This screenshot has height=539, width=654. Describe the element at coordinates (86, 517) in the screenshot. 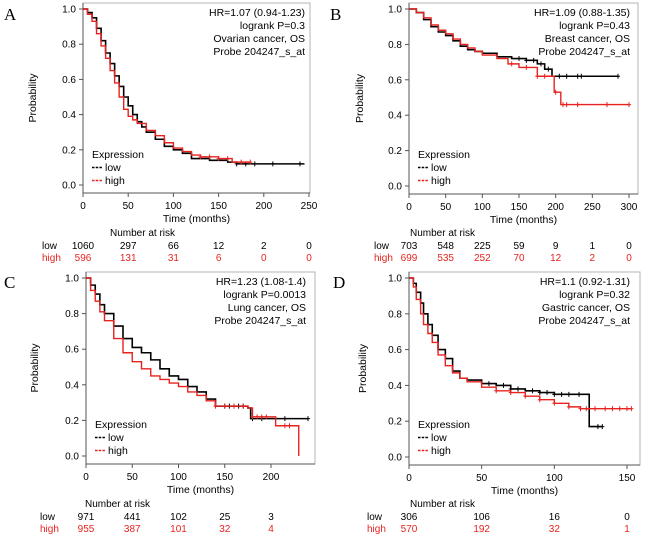

I see `risk-cell-low: 971` at that location.